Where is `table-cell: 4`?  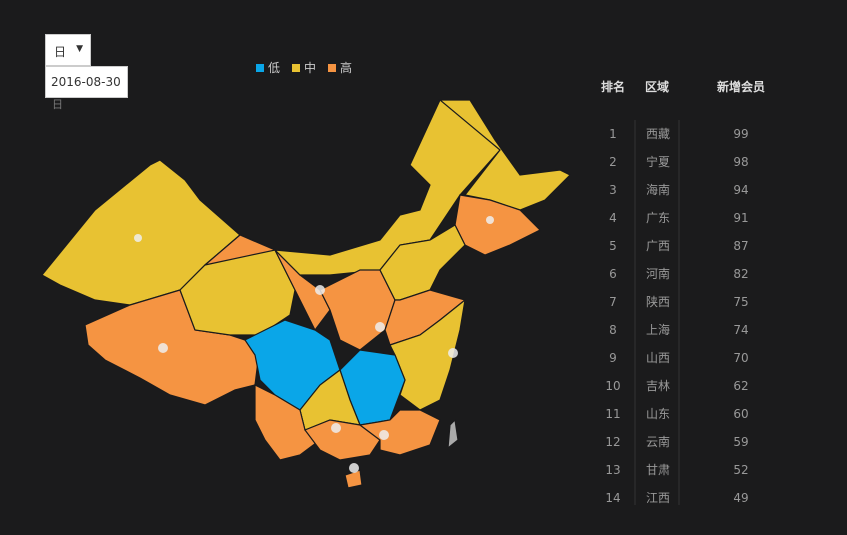
table-cell: 4 is located at coordinates (613, 218).